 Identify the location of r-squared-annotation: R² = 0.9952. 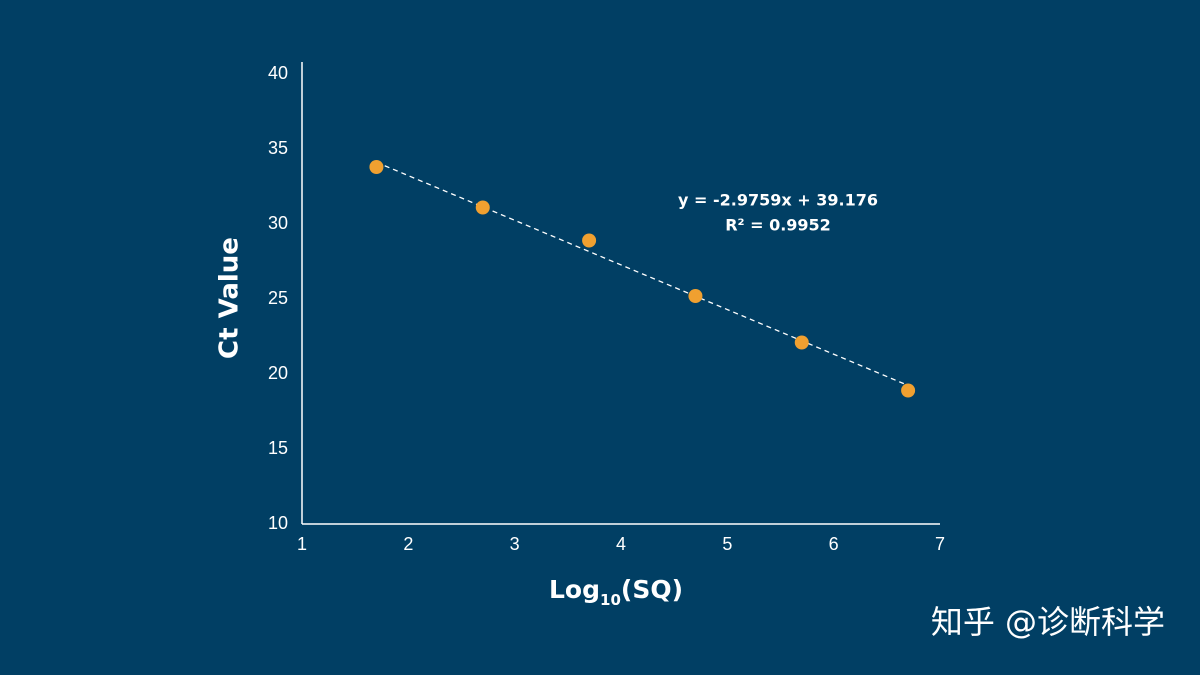
(778, 225).